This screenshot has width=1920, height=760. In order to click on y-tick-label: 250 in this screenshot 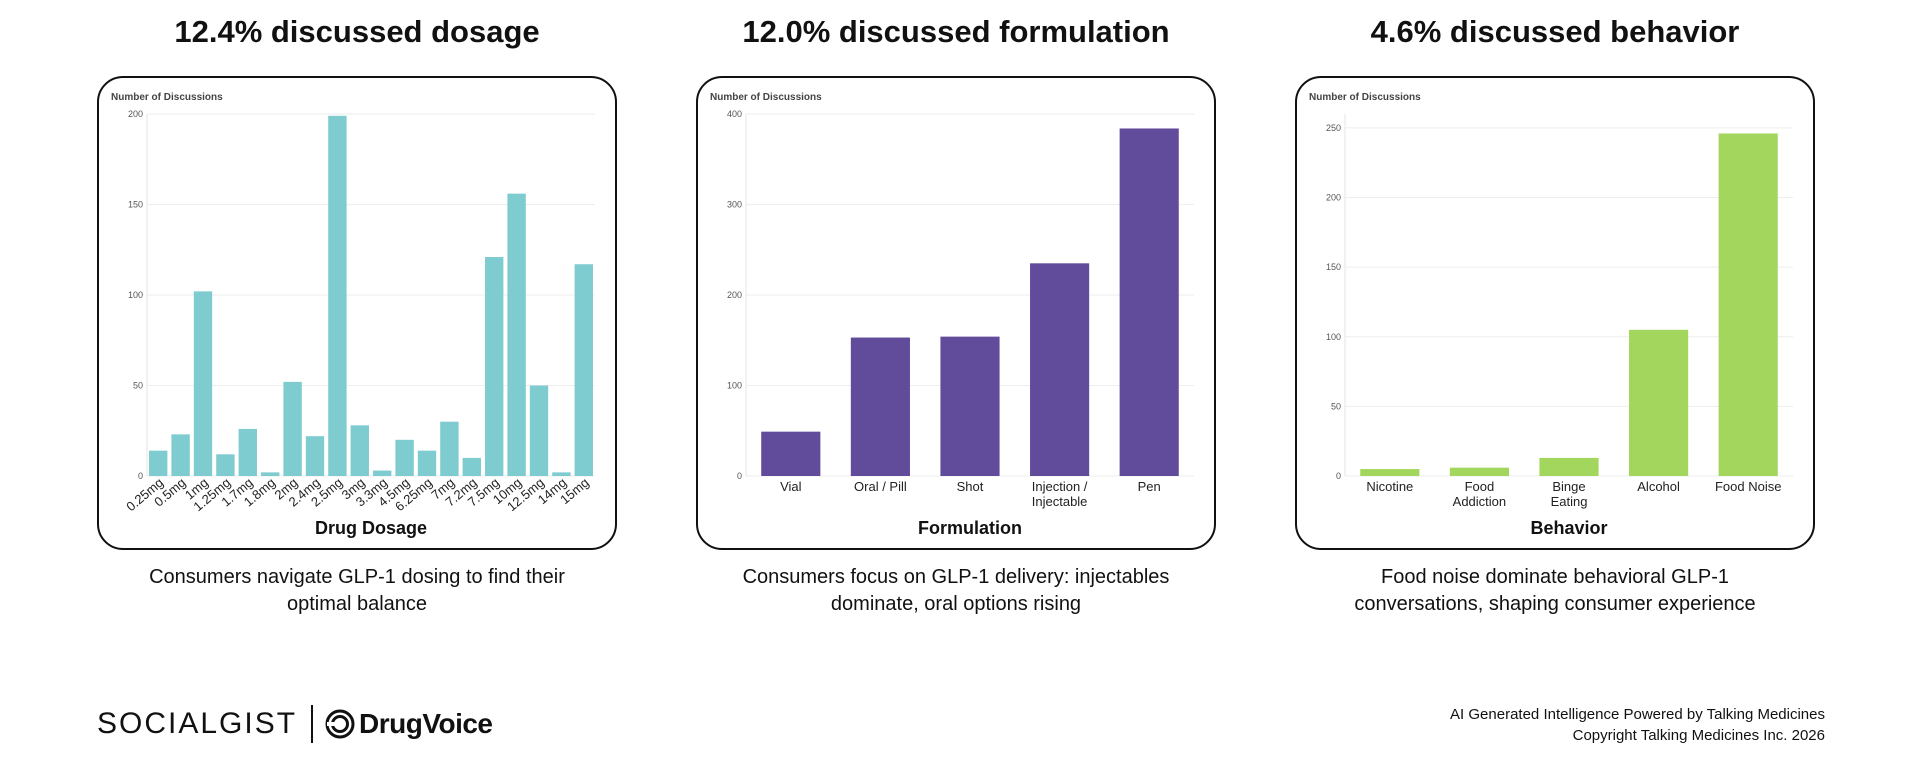, I will do `click(1333, 128)`.